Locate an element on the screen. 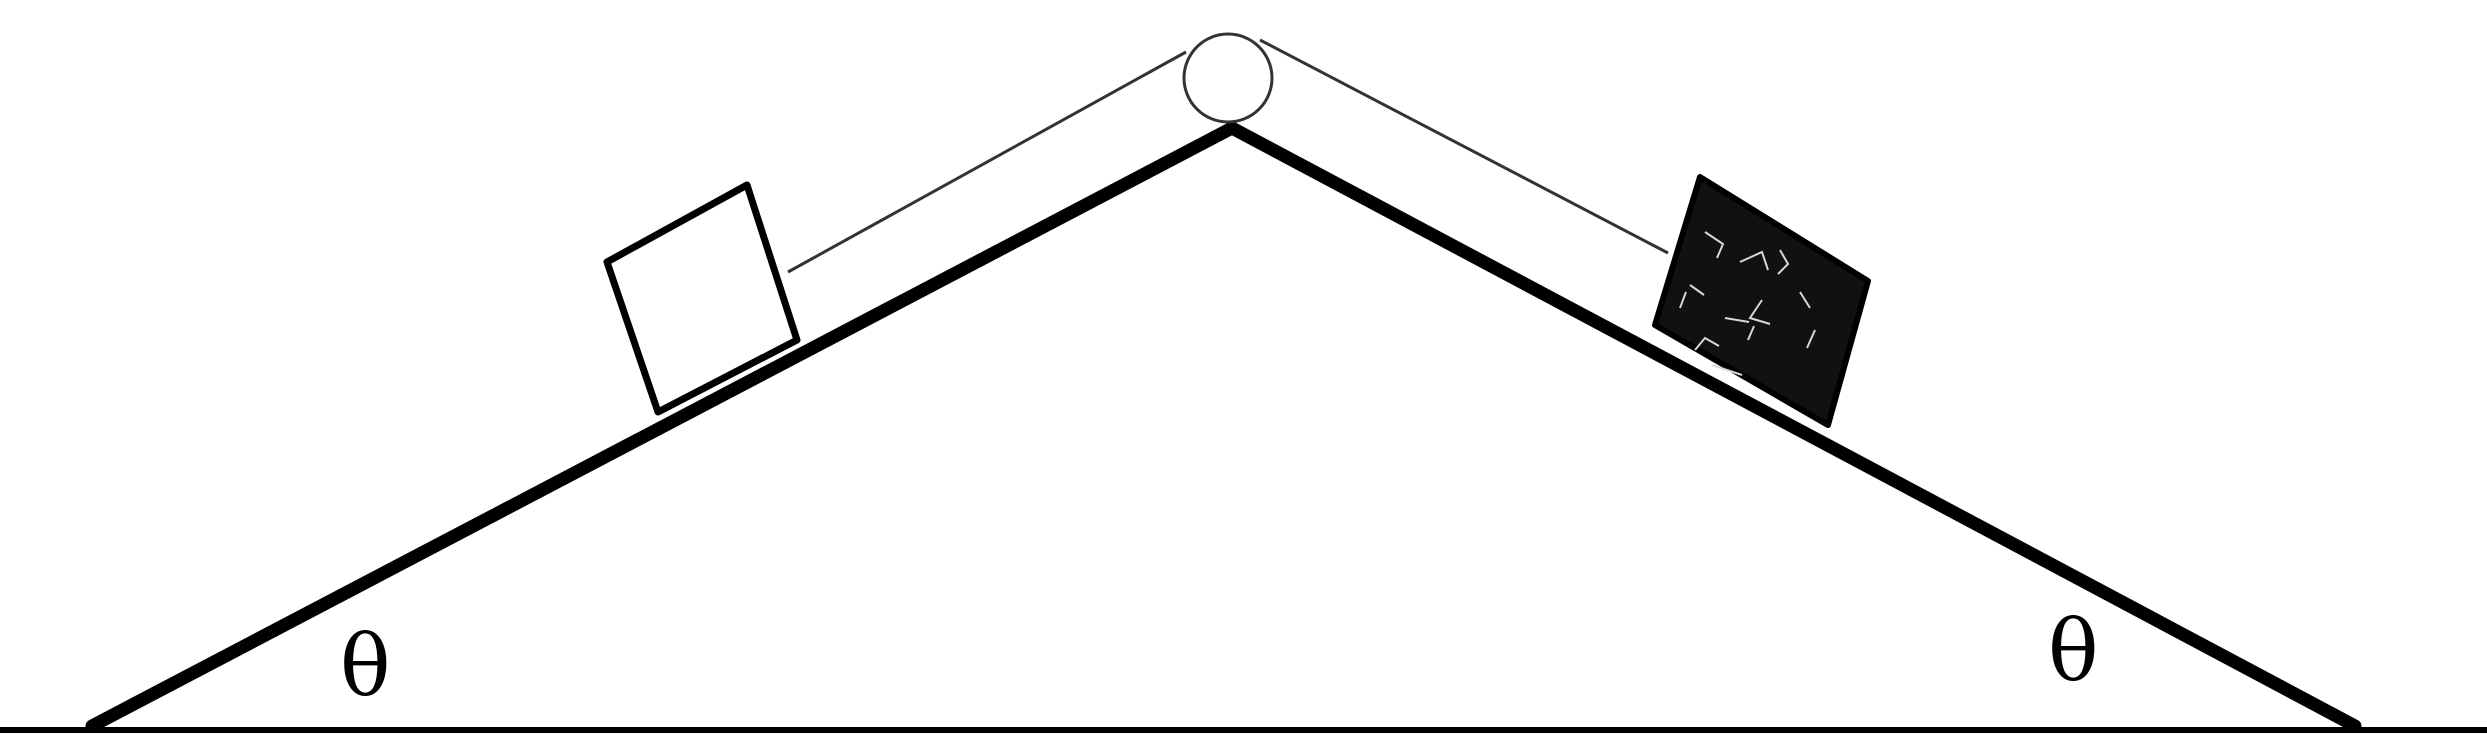  left-block is located at coordinates (702, 298).